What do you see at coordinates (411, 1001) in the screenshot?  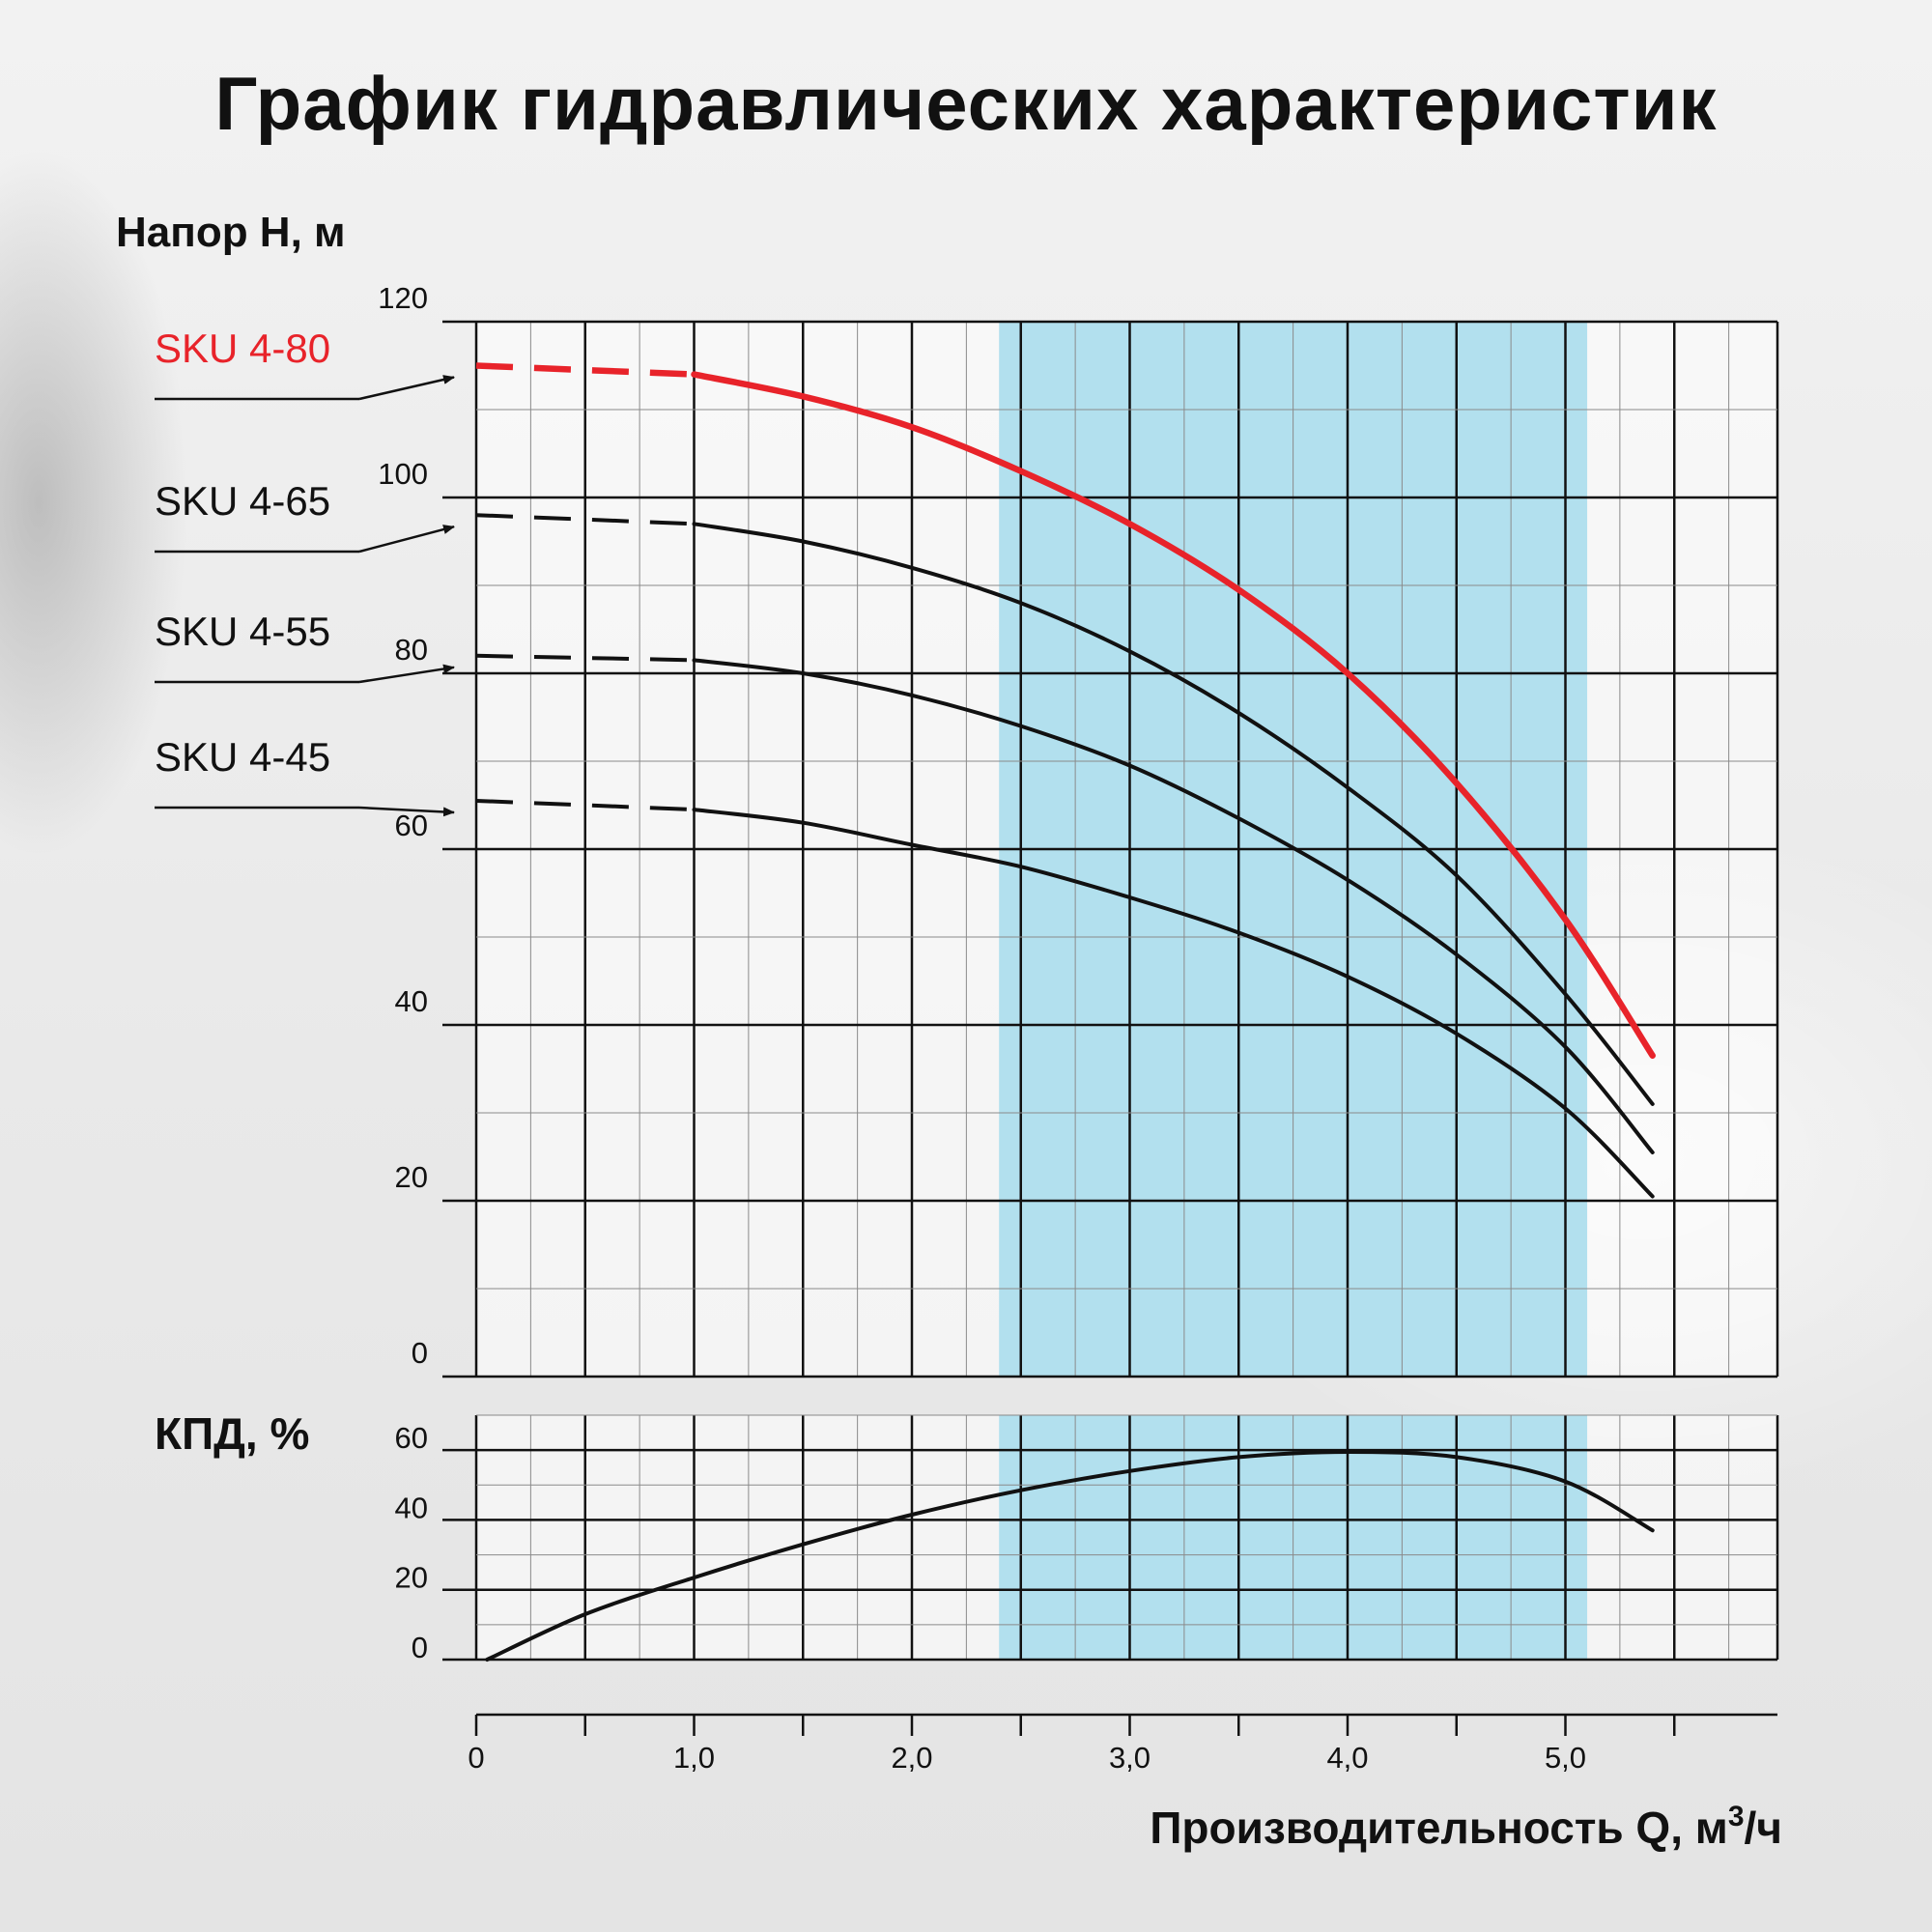 I see `y-tick-label: 40` at bounding box center [411, 1001].